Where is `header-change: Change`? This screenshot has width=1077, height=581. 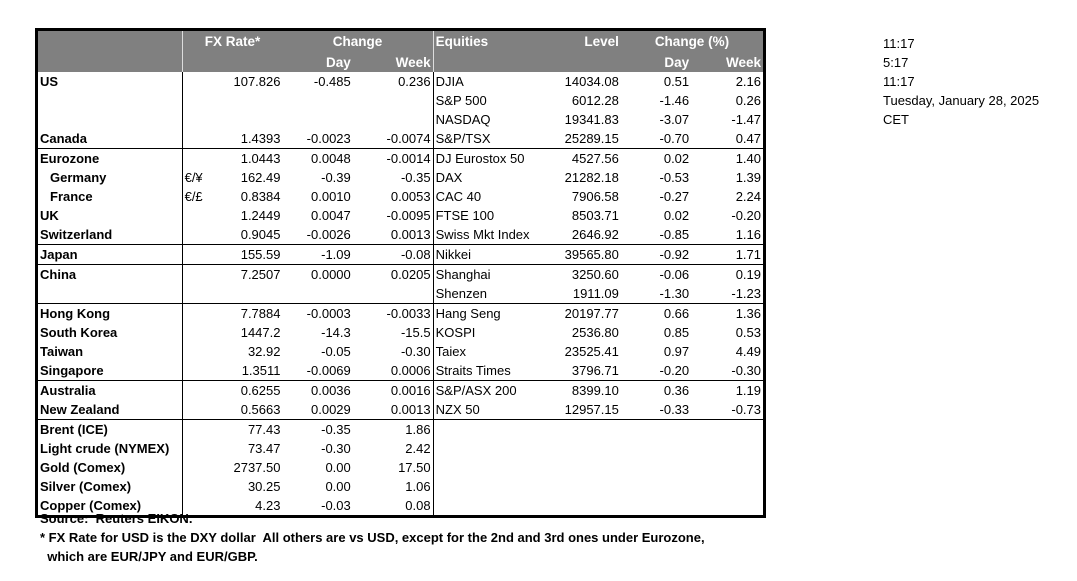 header-change: Change is located at coordinates (358, 40).